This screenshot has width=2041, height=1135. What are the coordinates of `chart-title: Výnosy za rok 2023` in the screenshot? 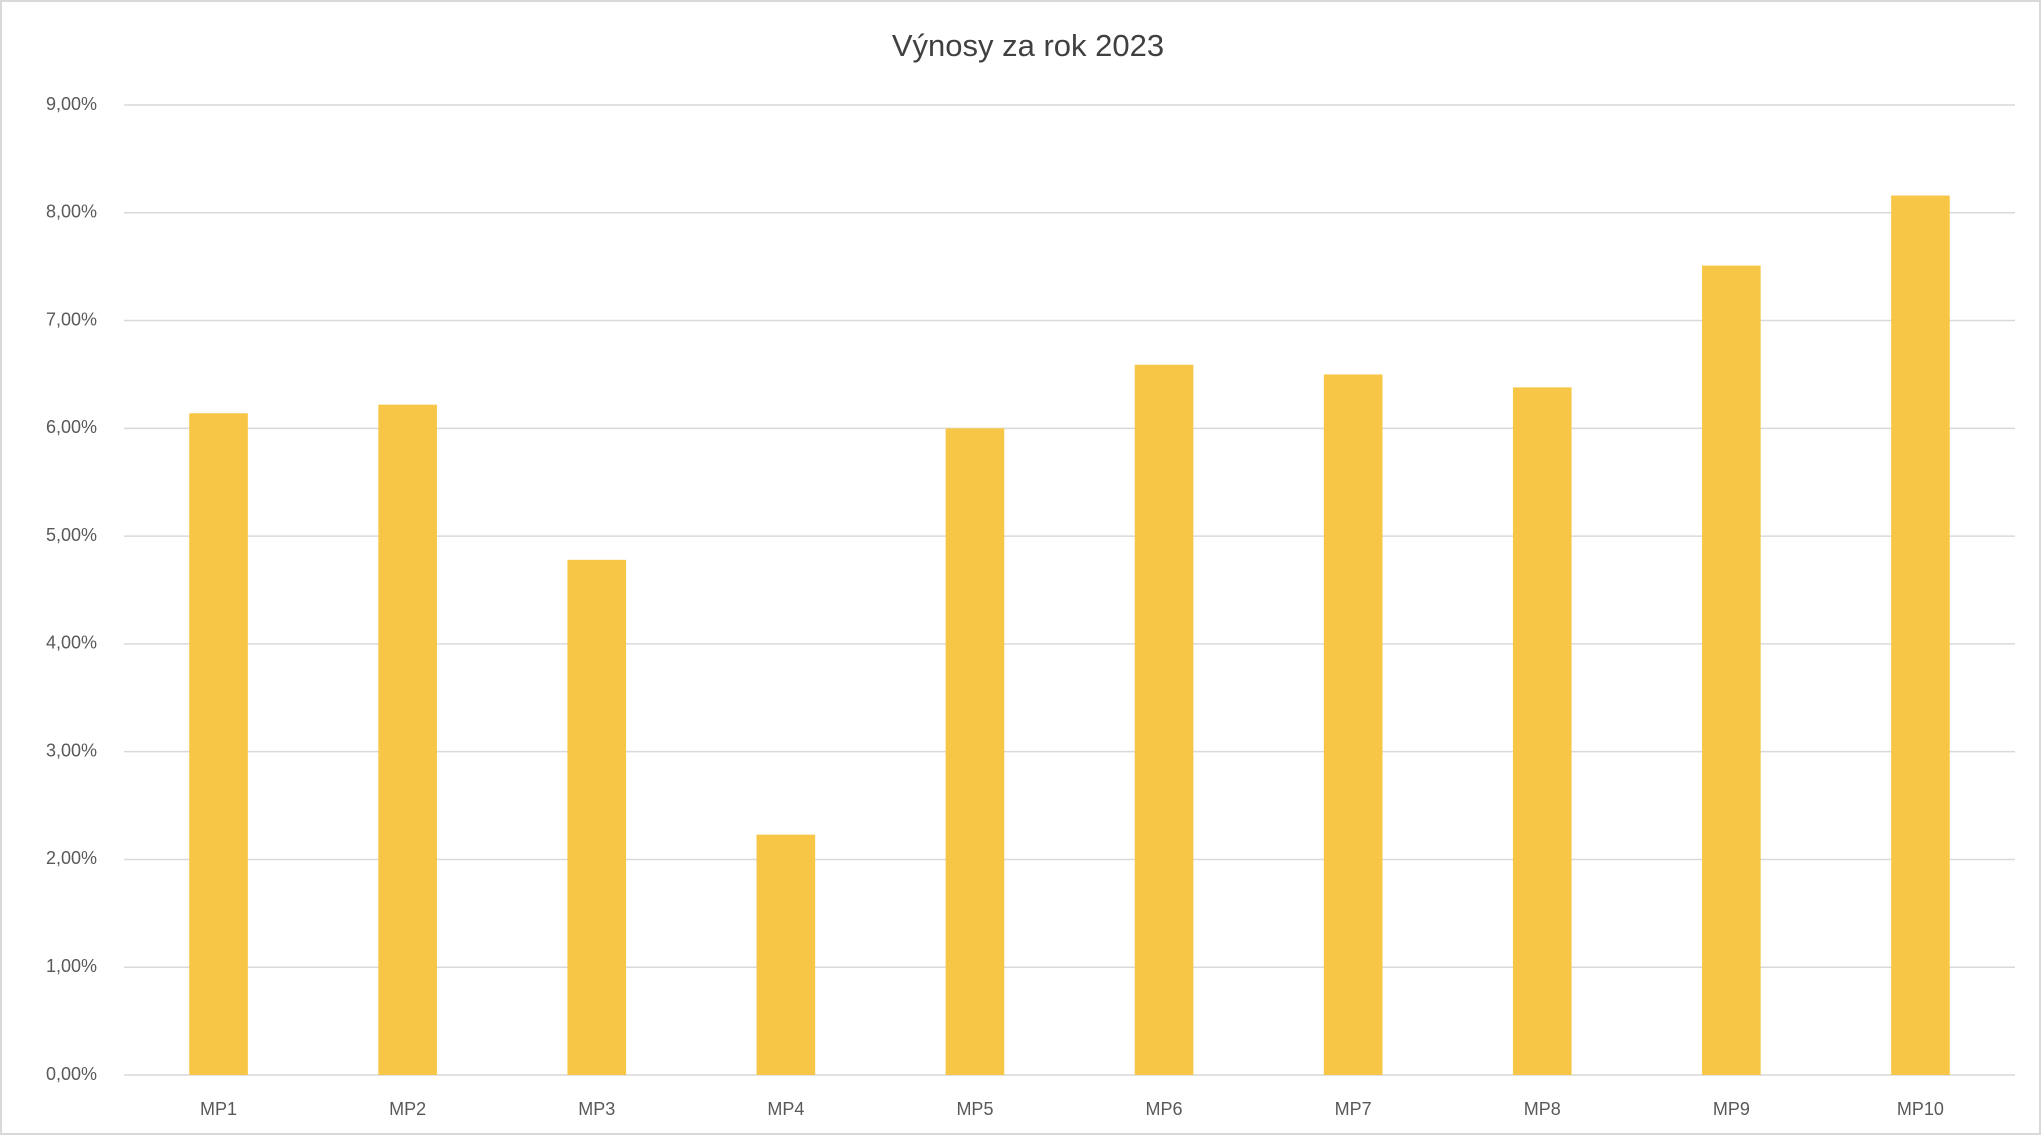 It's located at (1028, 45).